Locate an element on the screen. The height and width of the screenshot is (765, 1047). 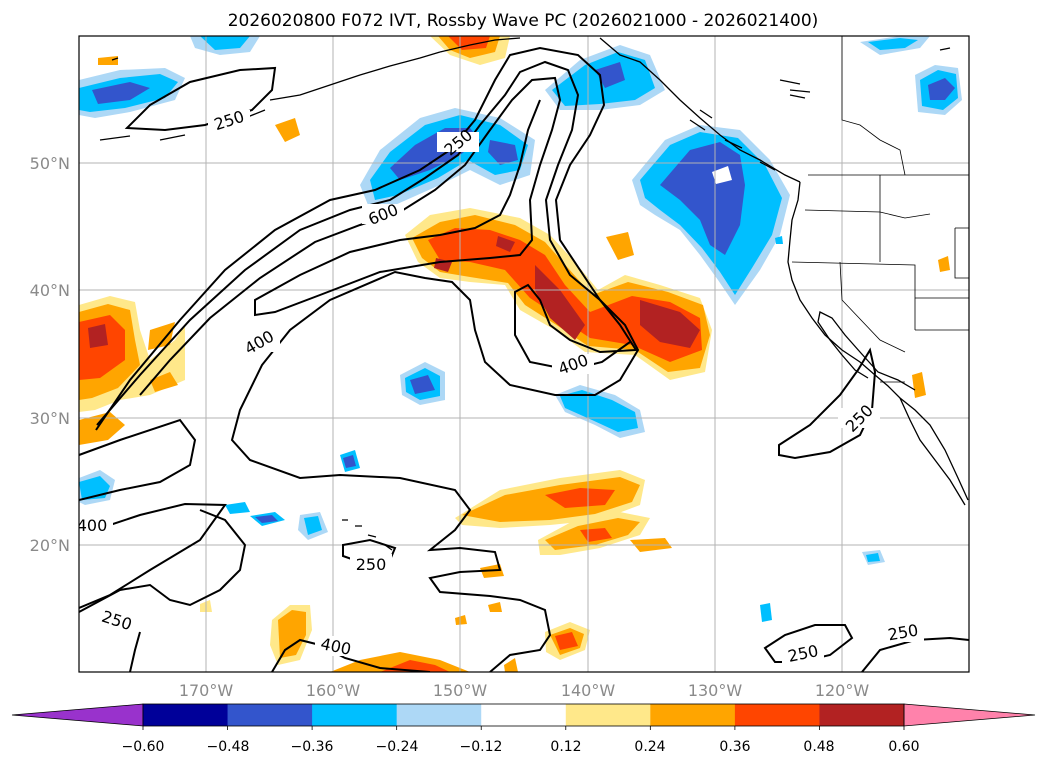
colorbar-swatches is located at coordinates (523, 716).